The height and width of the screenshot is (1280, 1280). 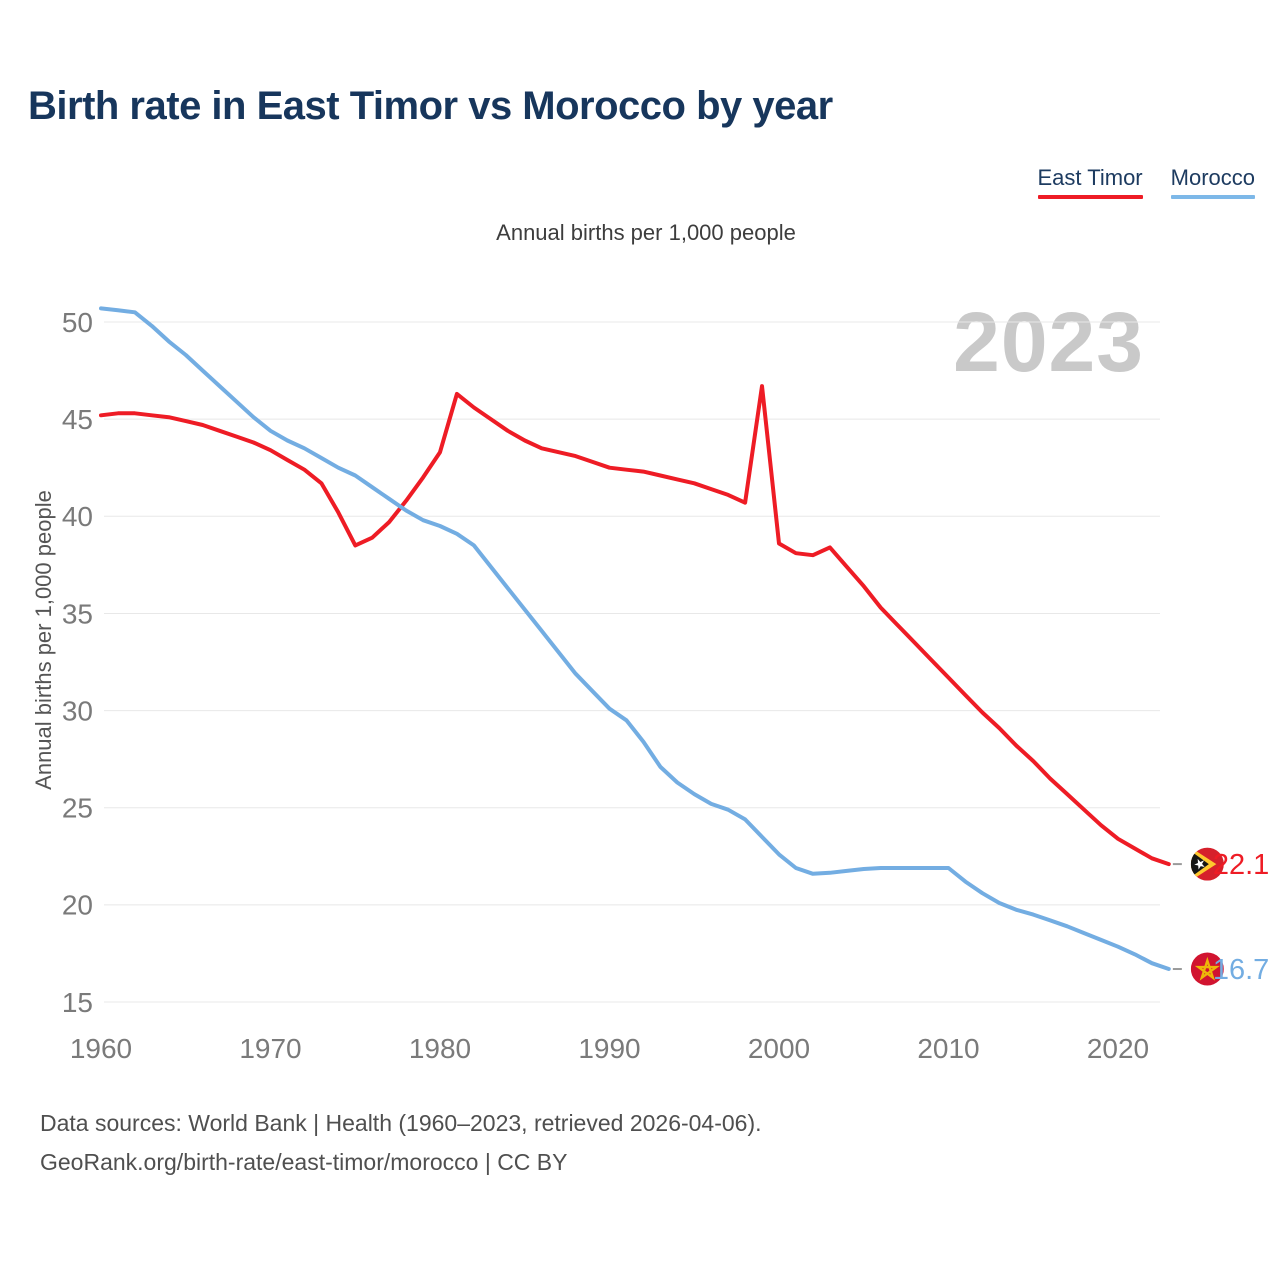 What do you see at coordinates (270, 1048) in the screenshot?
I see `x-tick-label-1970: 1970` at bounding box center [270, 1048].